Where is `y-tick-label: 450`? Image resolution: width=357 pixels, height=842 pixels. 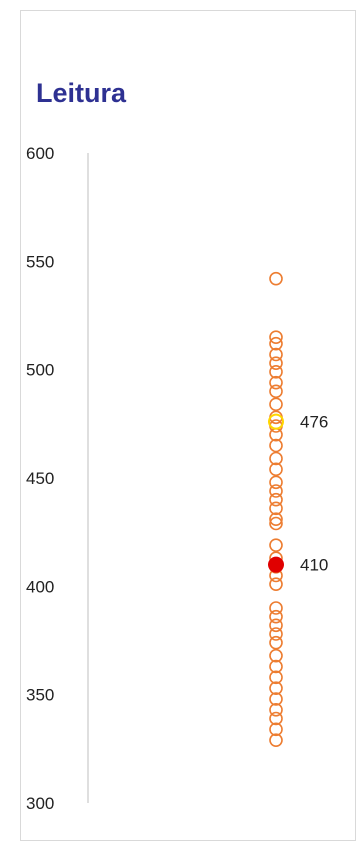
y-tick-label: 450 is located at coordinates (40, 478).